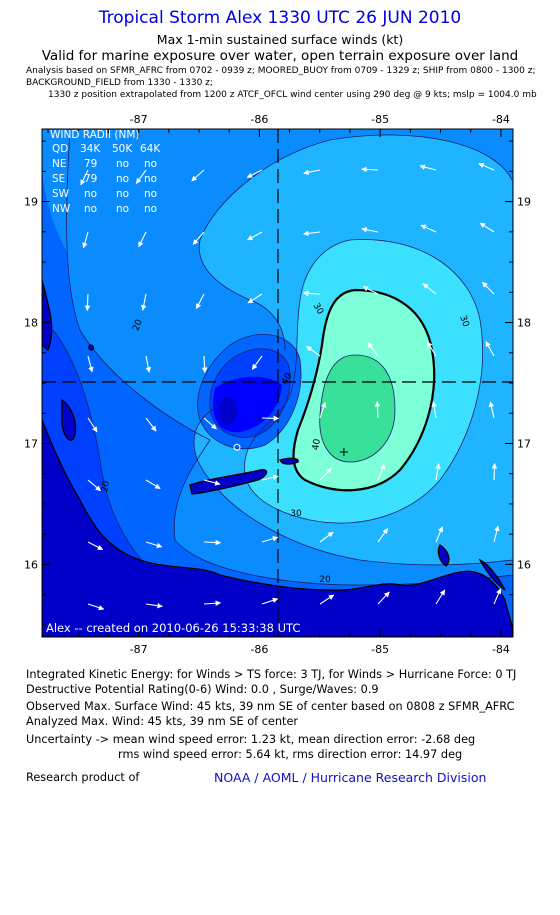 This screenshot has height=915, width=560. Describe the element at coordinates (259, 119) in the screenshot. I see `x-tick-label-top: -86` at that location.